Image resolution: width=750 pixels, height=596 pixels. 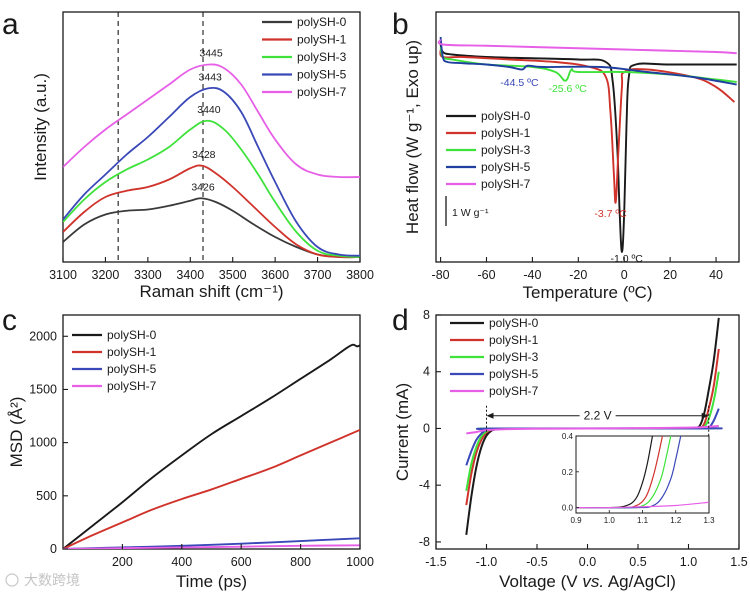 I want to click on panel-c-xlabel: Time (ps), so click(x=211, y=581).